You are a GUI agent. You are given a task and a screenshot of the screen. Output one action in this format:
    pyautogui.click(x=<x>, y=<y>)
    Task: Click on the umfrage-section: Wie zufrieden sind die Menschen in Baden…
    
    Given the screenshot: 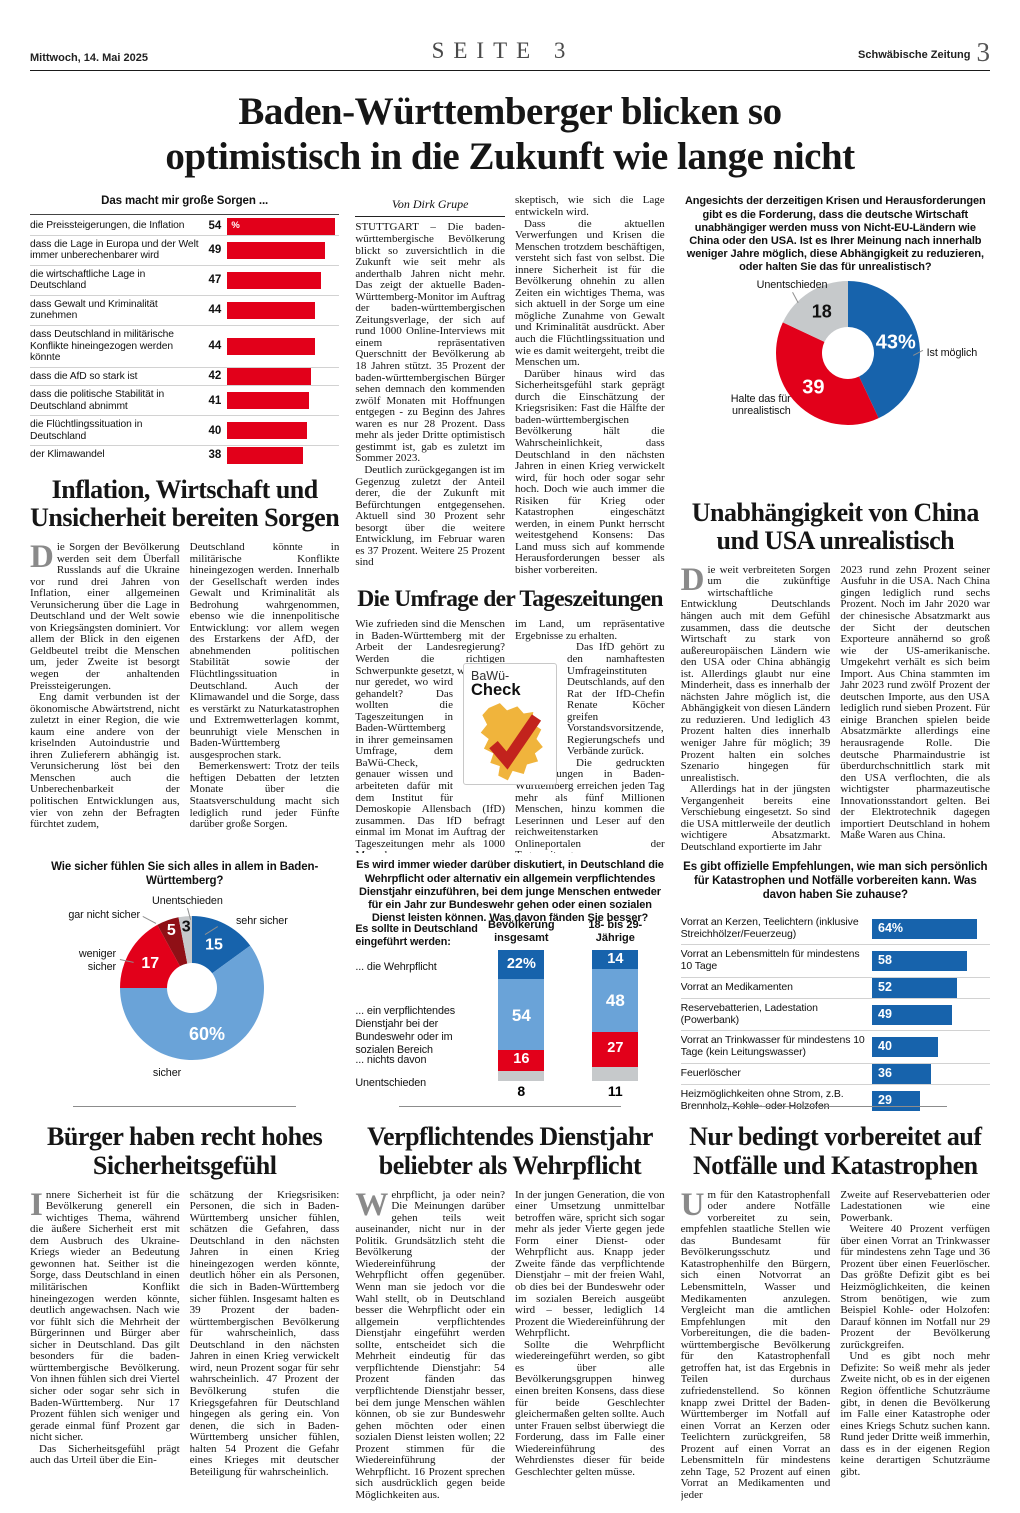 What is the action you would take?
    pyautogui.click(x=509, y=736)
    